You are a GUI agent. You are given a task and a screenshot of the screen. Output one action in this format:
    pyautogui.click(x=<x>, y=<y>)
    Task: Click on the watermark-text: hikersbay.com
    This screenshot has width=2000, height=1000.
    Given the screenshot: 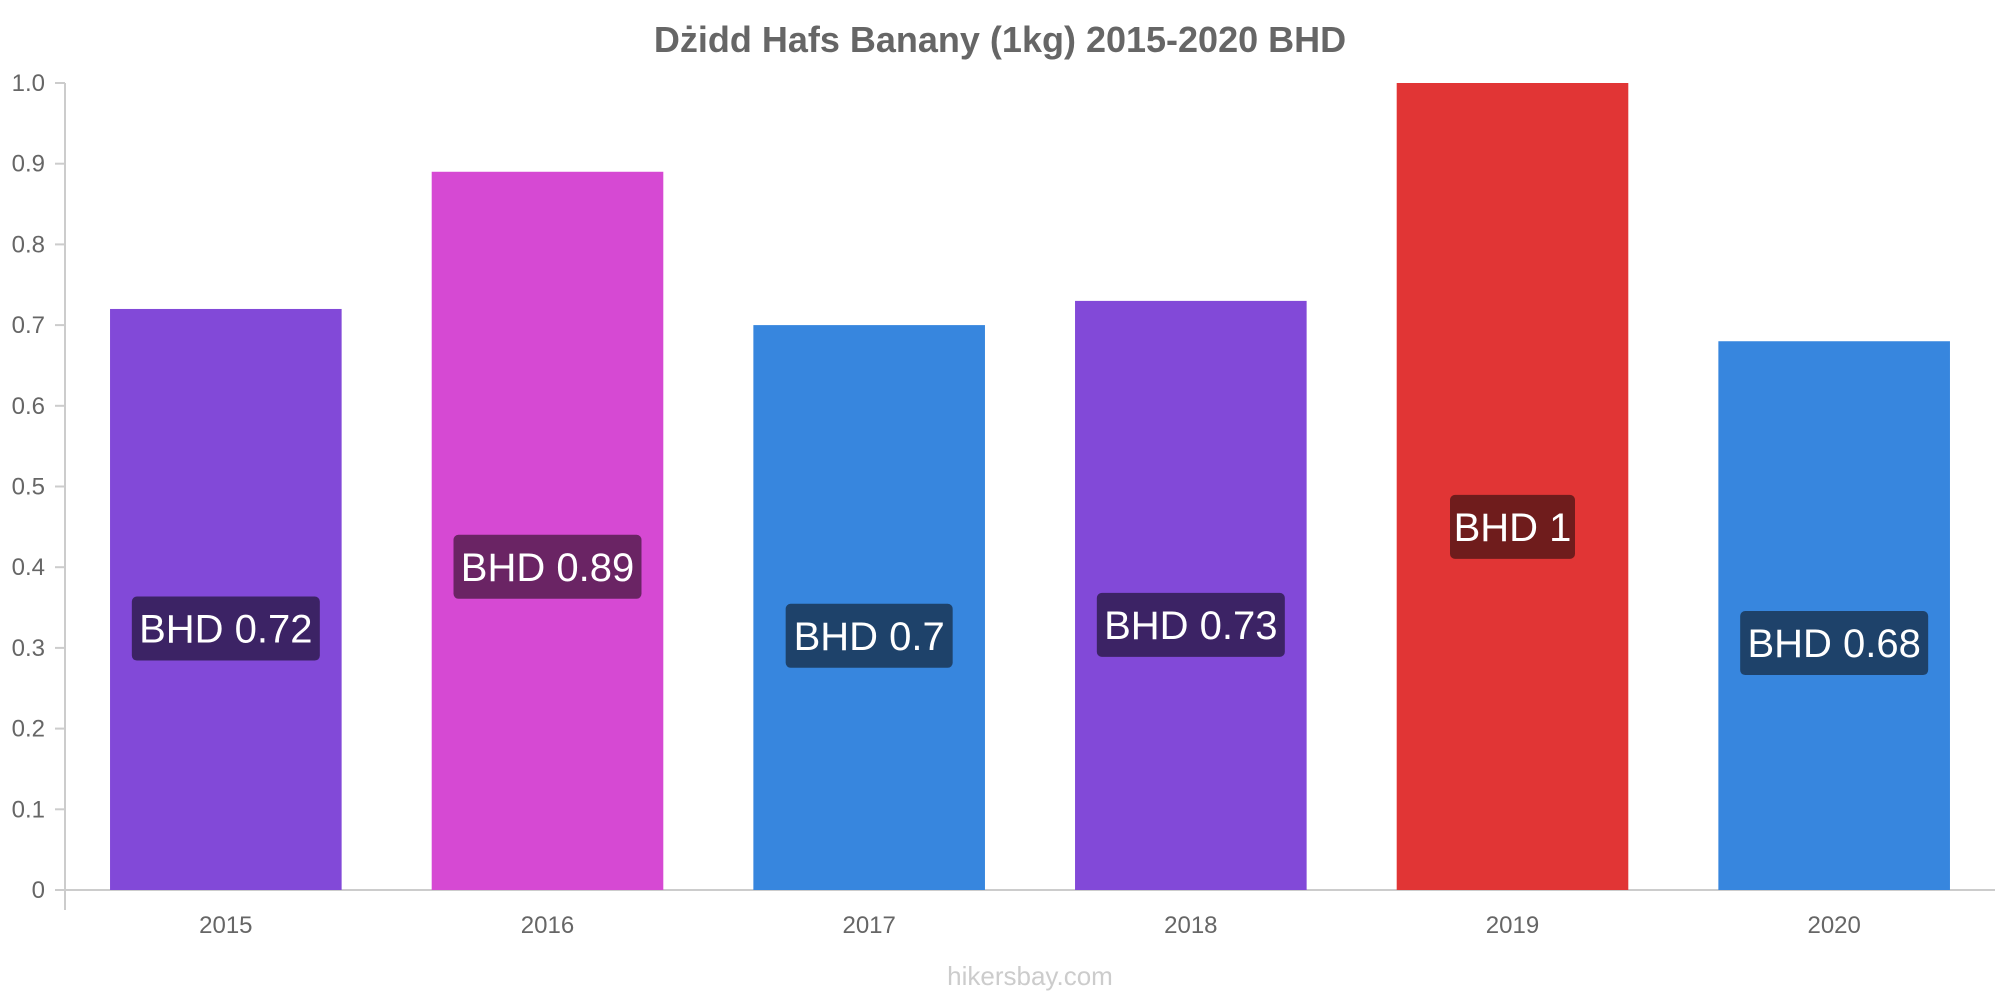 What is the action you would take?
    pyautogui.click(x=1030, y=976)
    